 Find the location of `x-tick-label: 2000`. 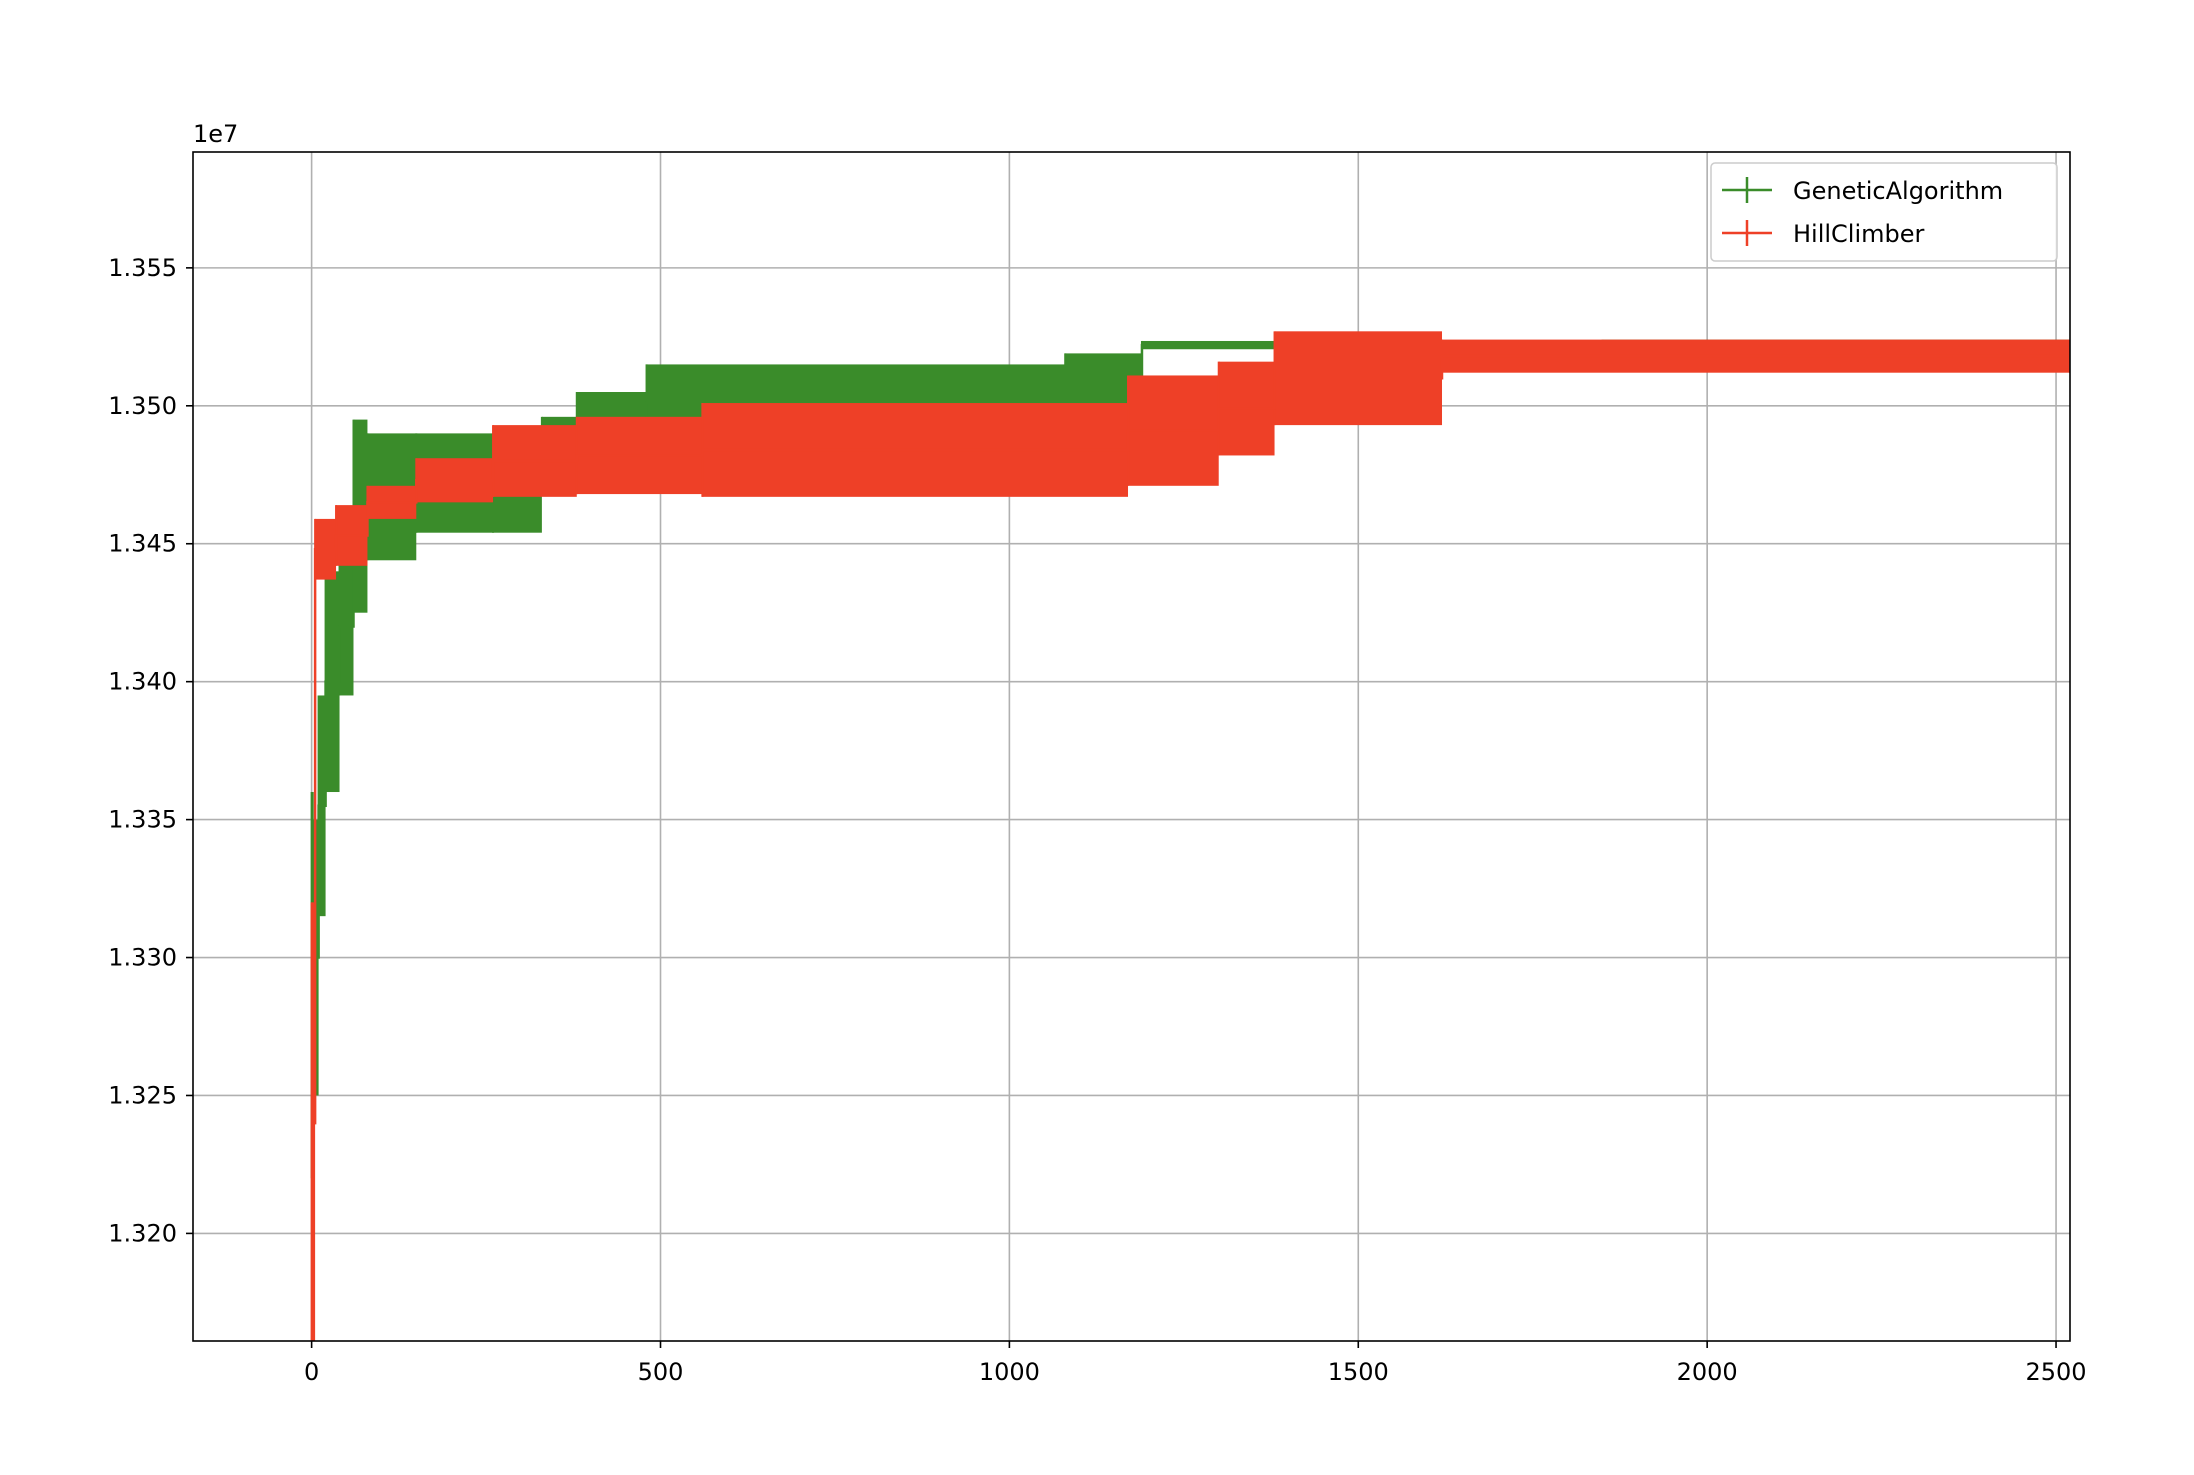

x-tick-label: 2000 is located at coordinates (1707, 1372).